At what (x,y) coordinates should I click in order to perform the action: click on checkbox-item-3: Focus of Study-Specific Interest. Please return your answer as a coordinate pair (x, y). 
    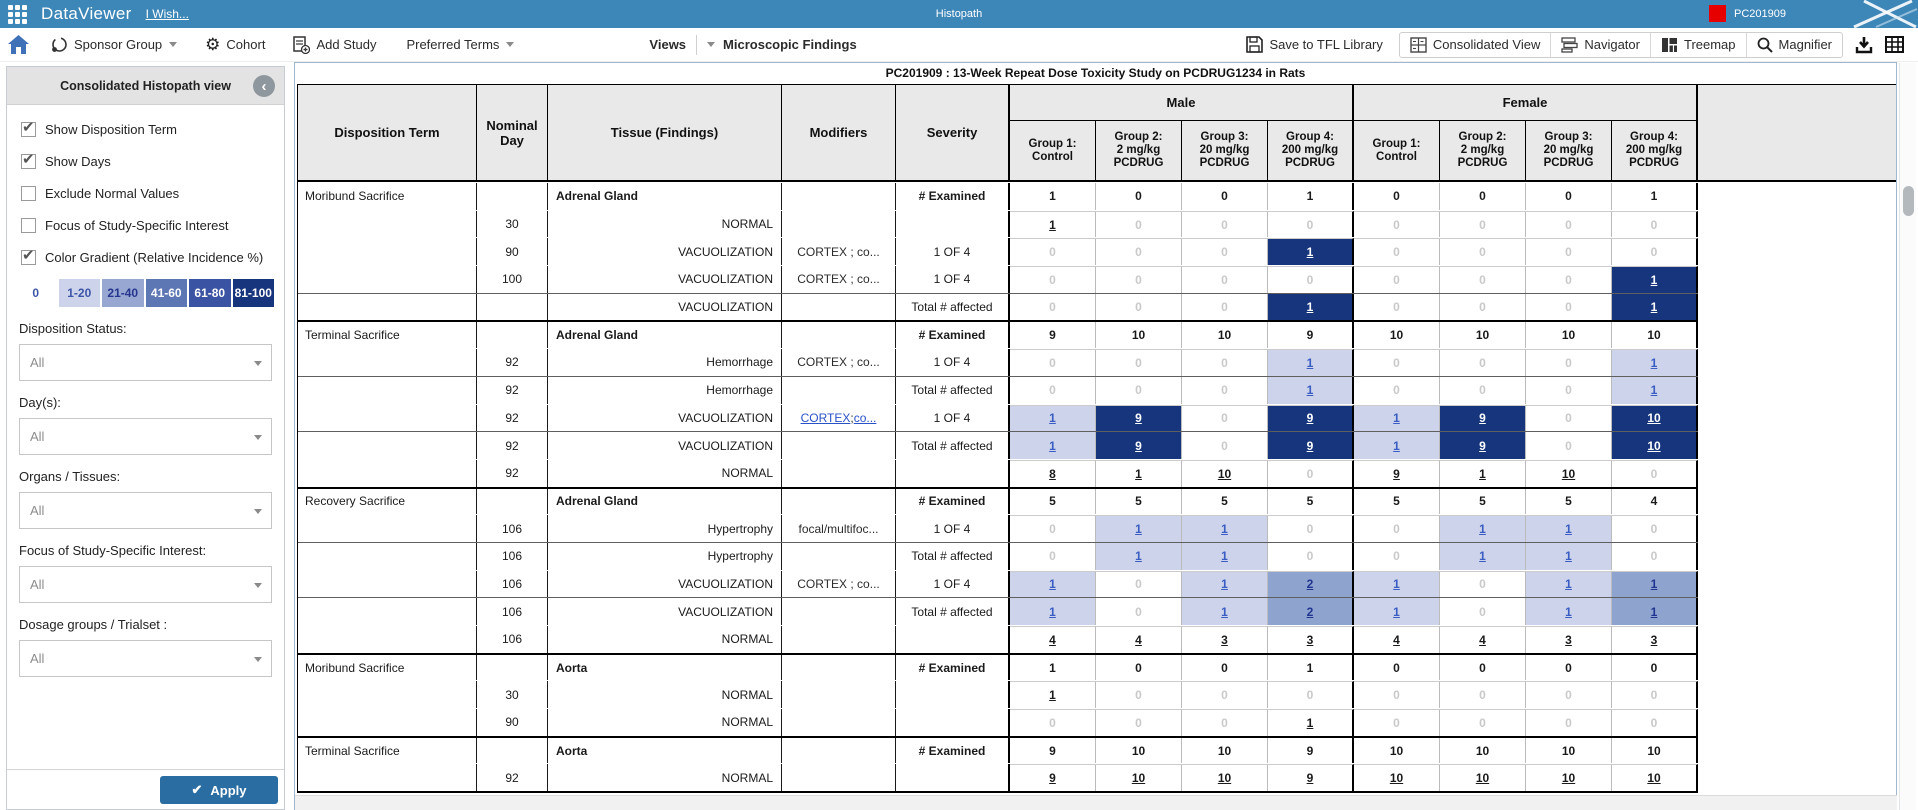
    Looking at the image, I should click on (145, 225).